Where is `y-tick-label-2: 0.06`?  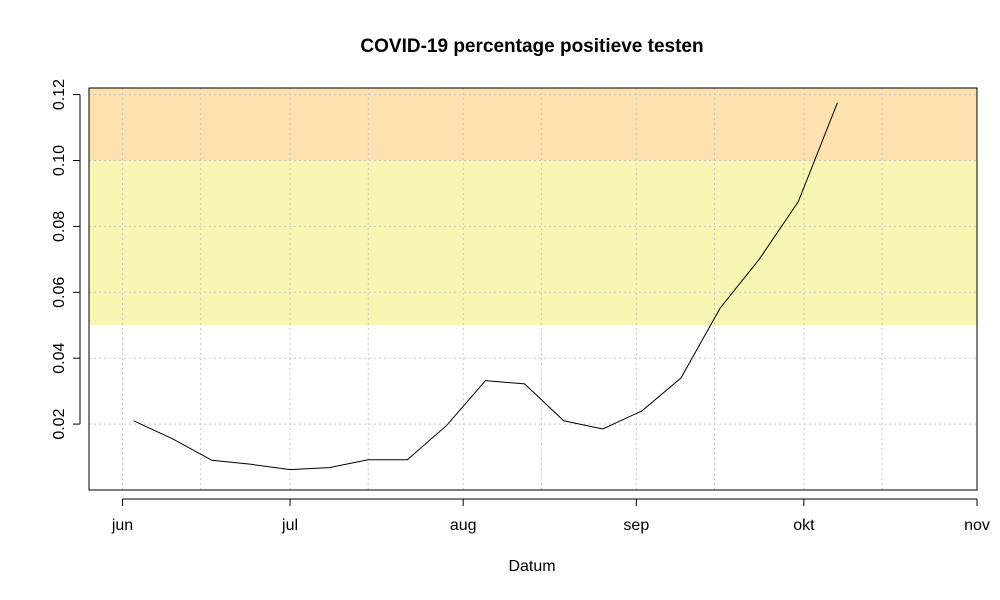 y-tick-label-2: 0.06 is located at coordinates (59, 292).